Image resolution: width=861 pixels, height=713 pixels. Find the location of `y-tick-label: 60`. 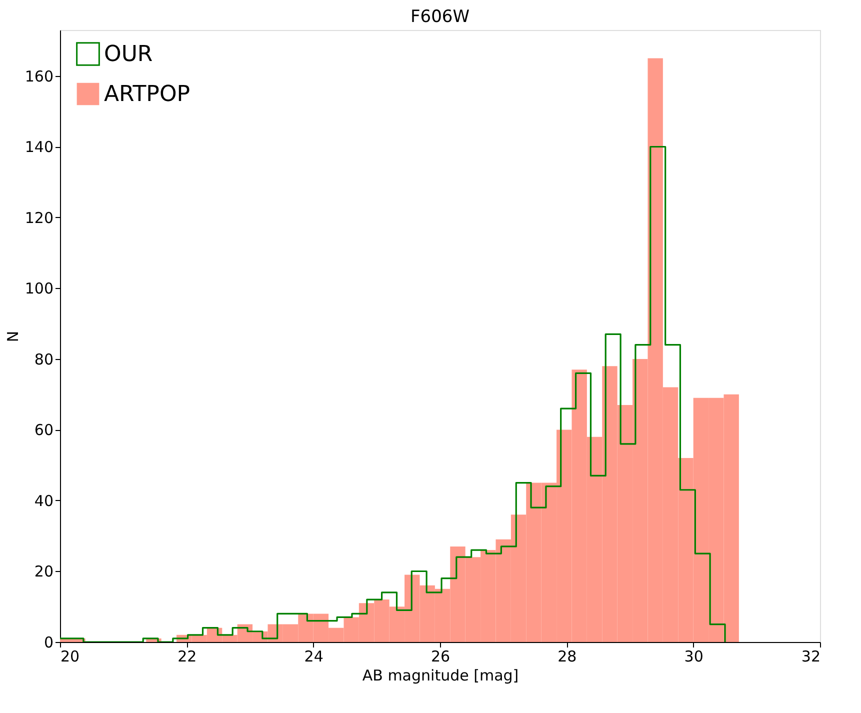

y-tick-label: 60 is located at coordinates (44, 430).